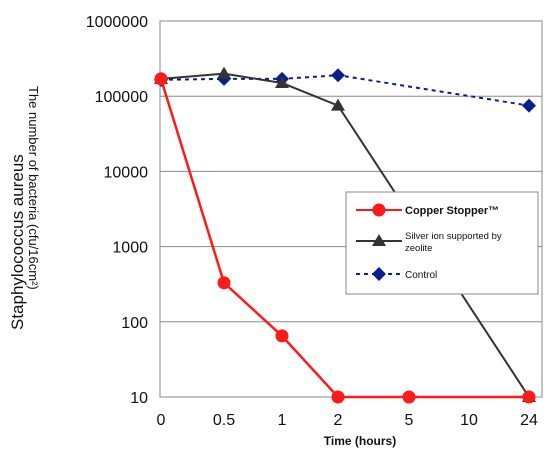 The height and width of the screenshot is (457, 549). What do you see at coordinates (469, 420) in the screenshot?
I see `x-tick-label: 10` at bounding box center [469, 420].